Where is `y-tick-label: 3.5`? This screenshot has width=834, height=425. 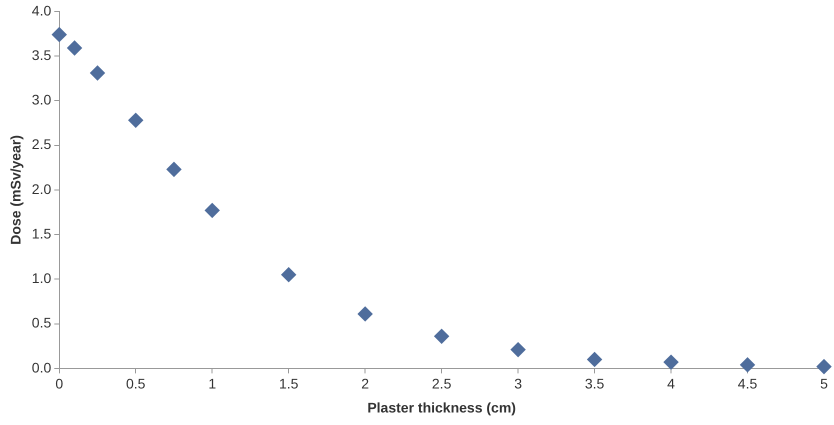
y-tick-label: 3.5 is located at coordinates (42, 54).